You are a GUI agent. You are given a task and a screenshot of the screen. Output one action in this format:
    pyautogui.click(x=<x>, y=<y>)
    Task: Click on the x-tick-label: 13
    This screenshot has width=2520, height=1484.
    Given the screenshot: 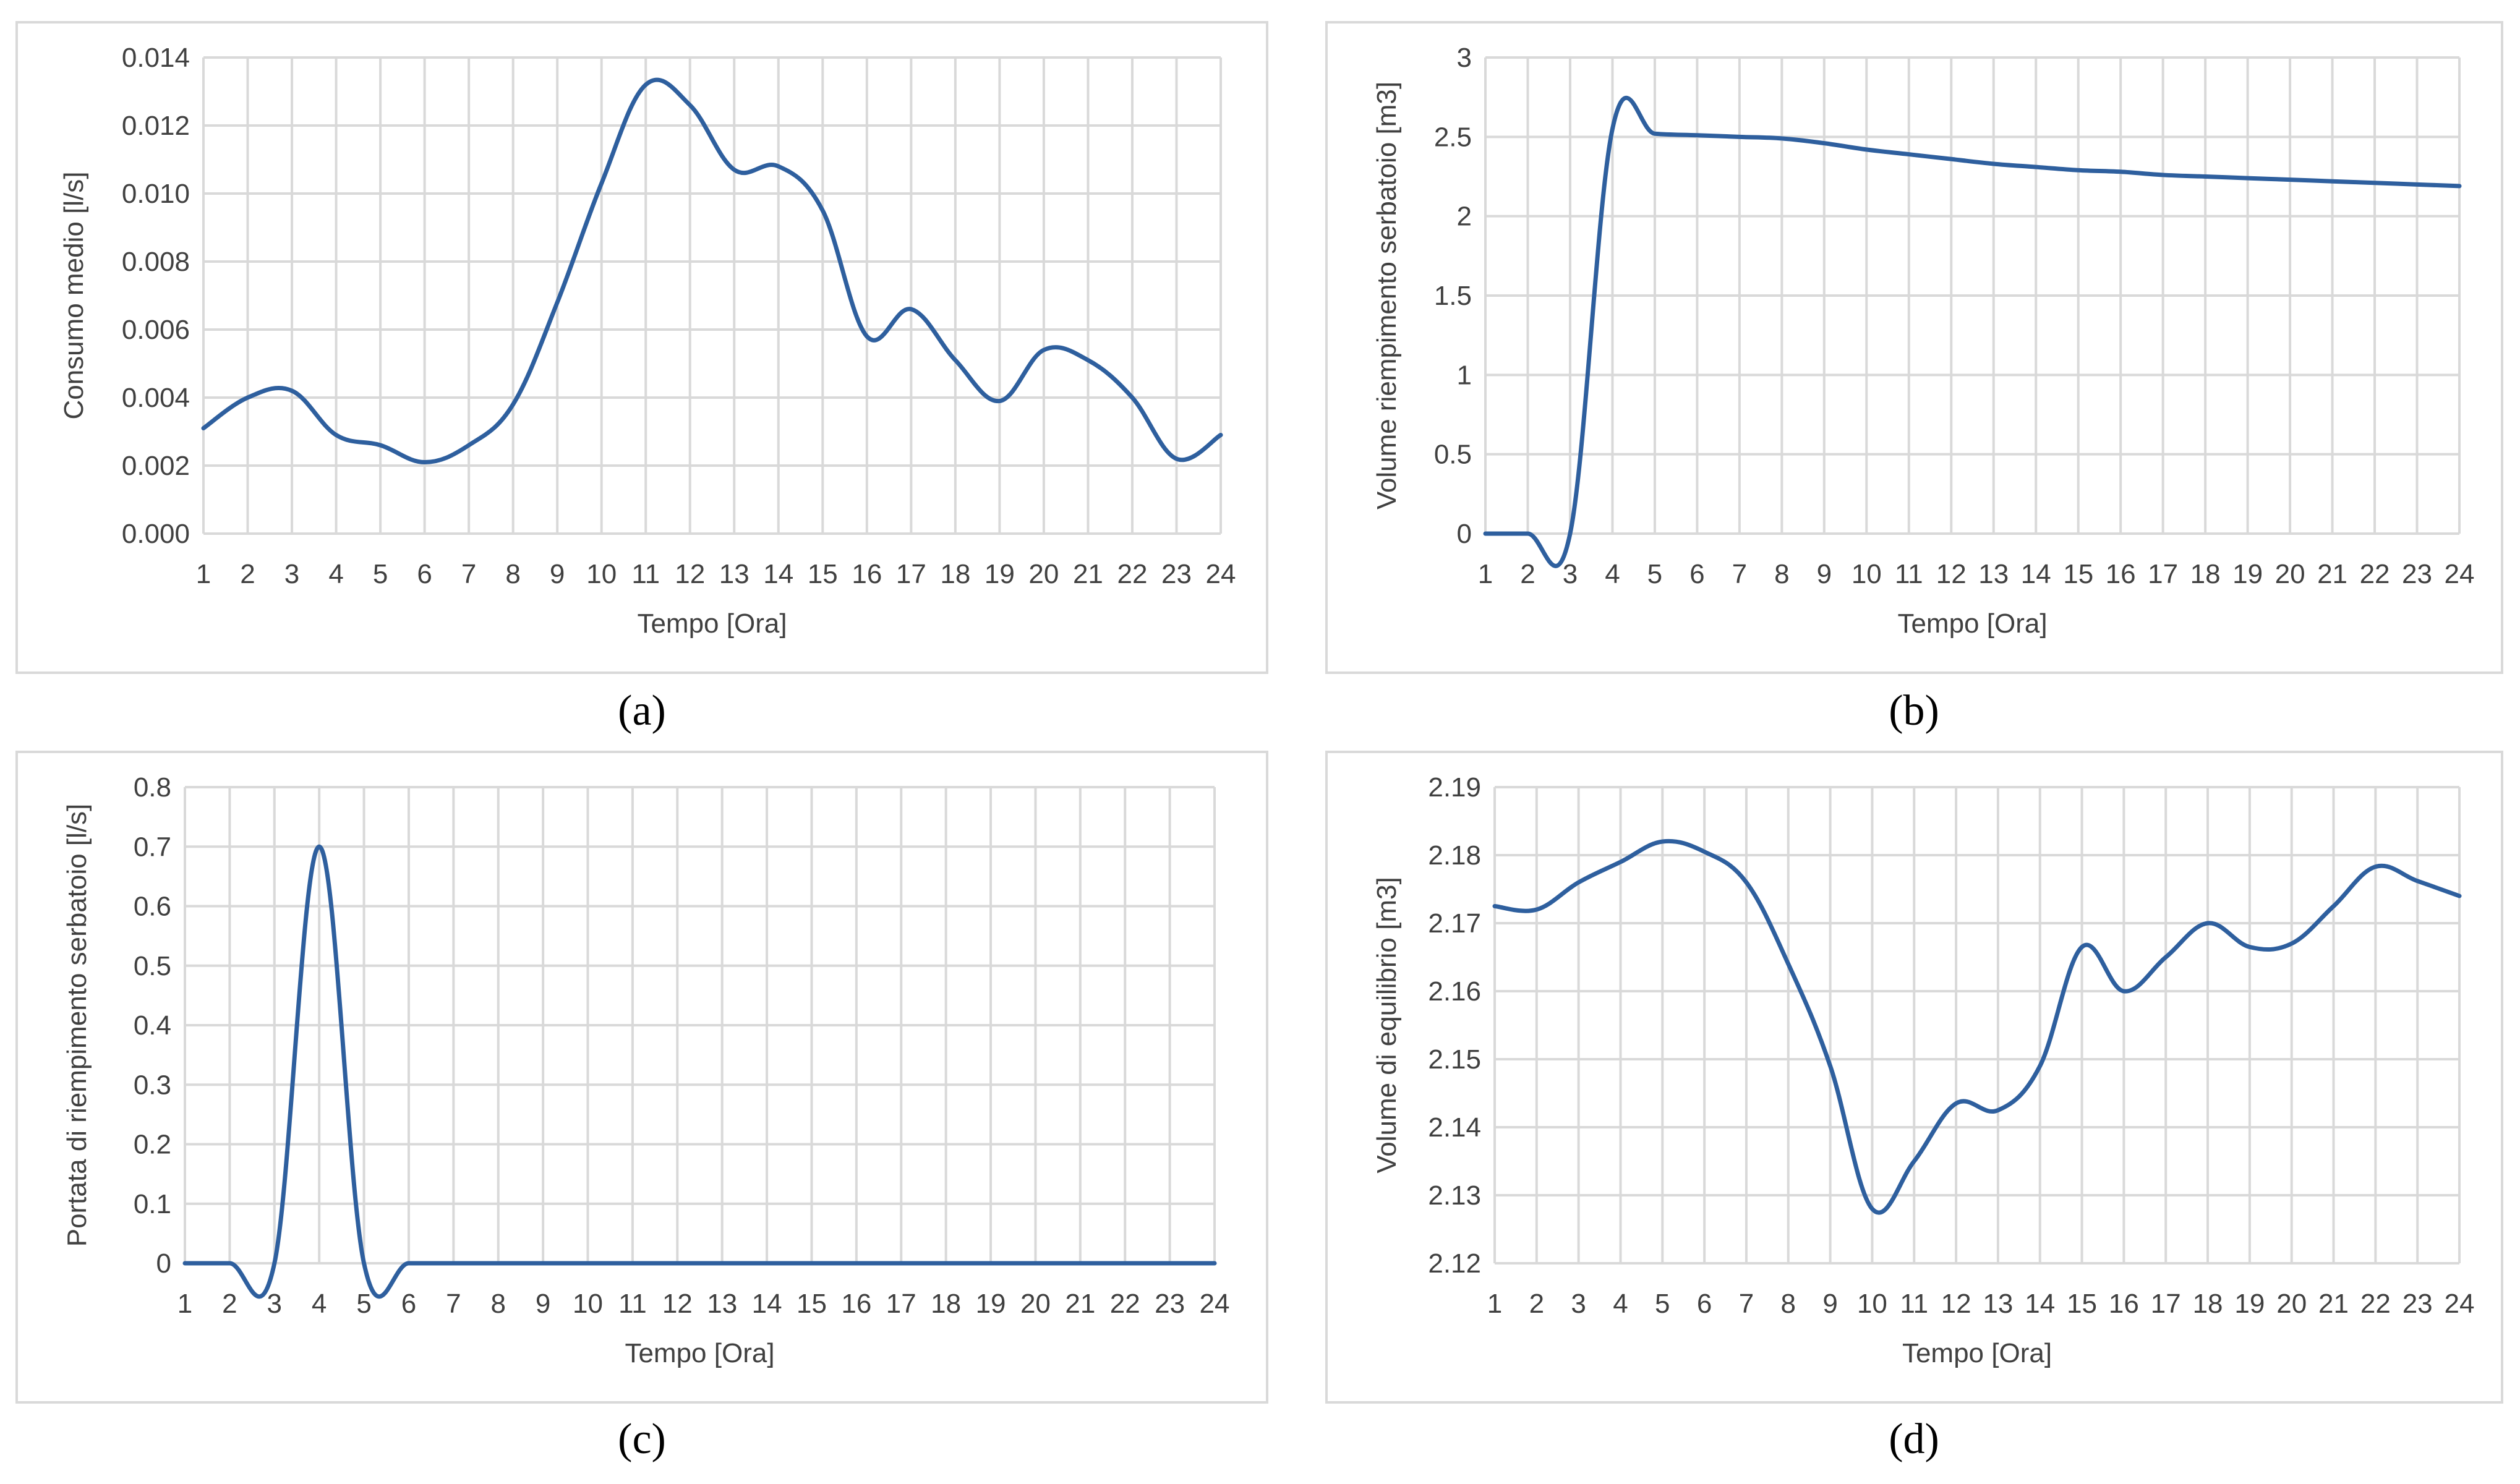 What is the action you would take?
    pyautogui.click(x=722, y=1304)
    